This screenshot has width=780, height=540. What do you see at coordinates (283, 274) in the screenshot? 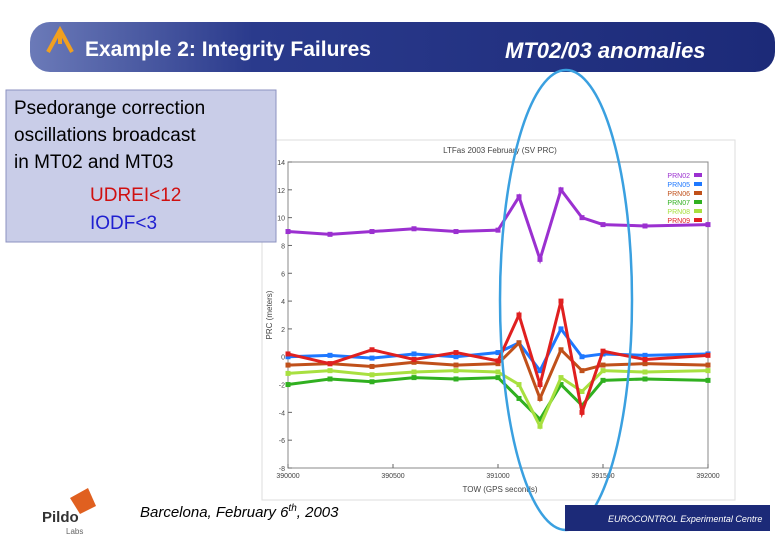
I see `y-tick-label: 6` at bounding box center [283, 274].